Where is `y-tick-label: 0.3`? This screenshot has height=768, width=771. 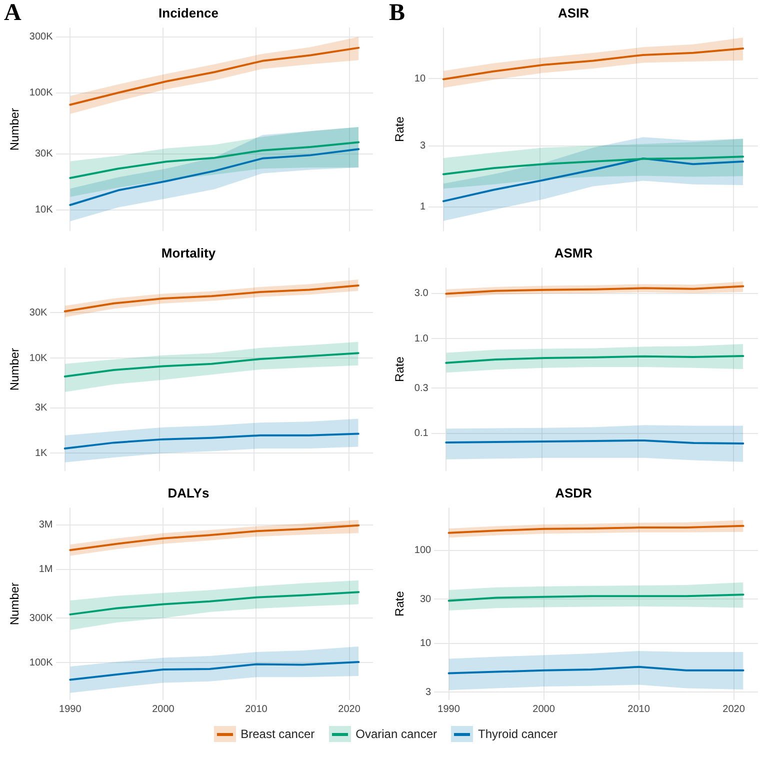 y-tick-label: 0.3 is located at coordinates (421, 388).